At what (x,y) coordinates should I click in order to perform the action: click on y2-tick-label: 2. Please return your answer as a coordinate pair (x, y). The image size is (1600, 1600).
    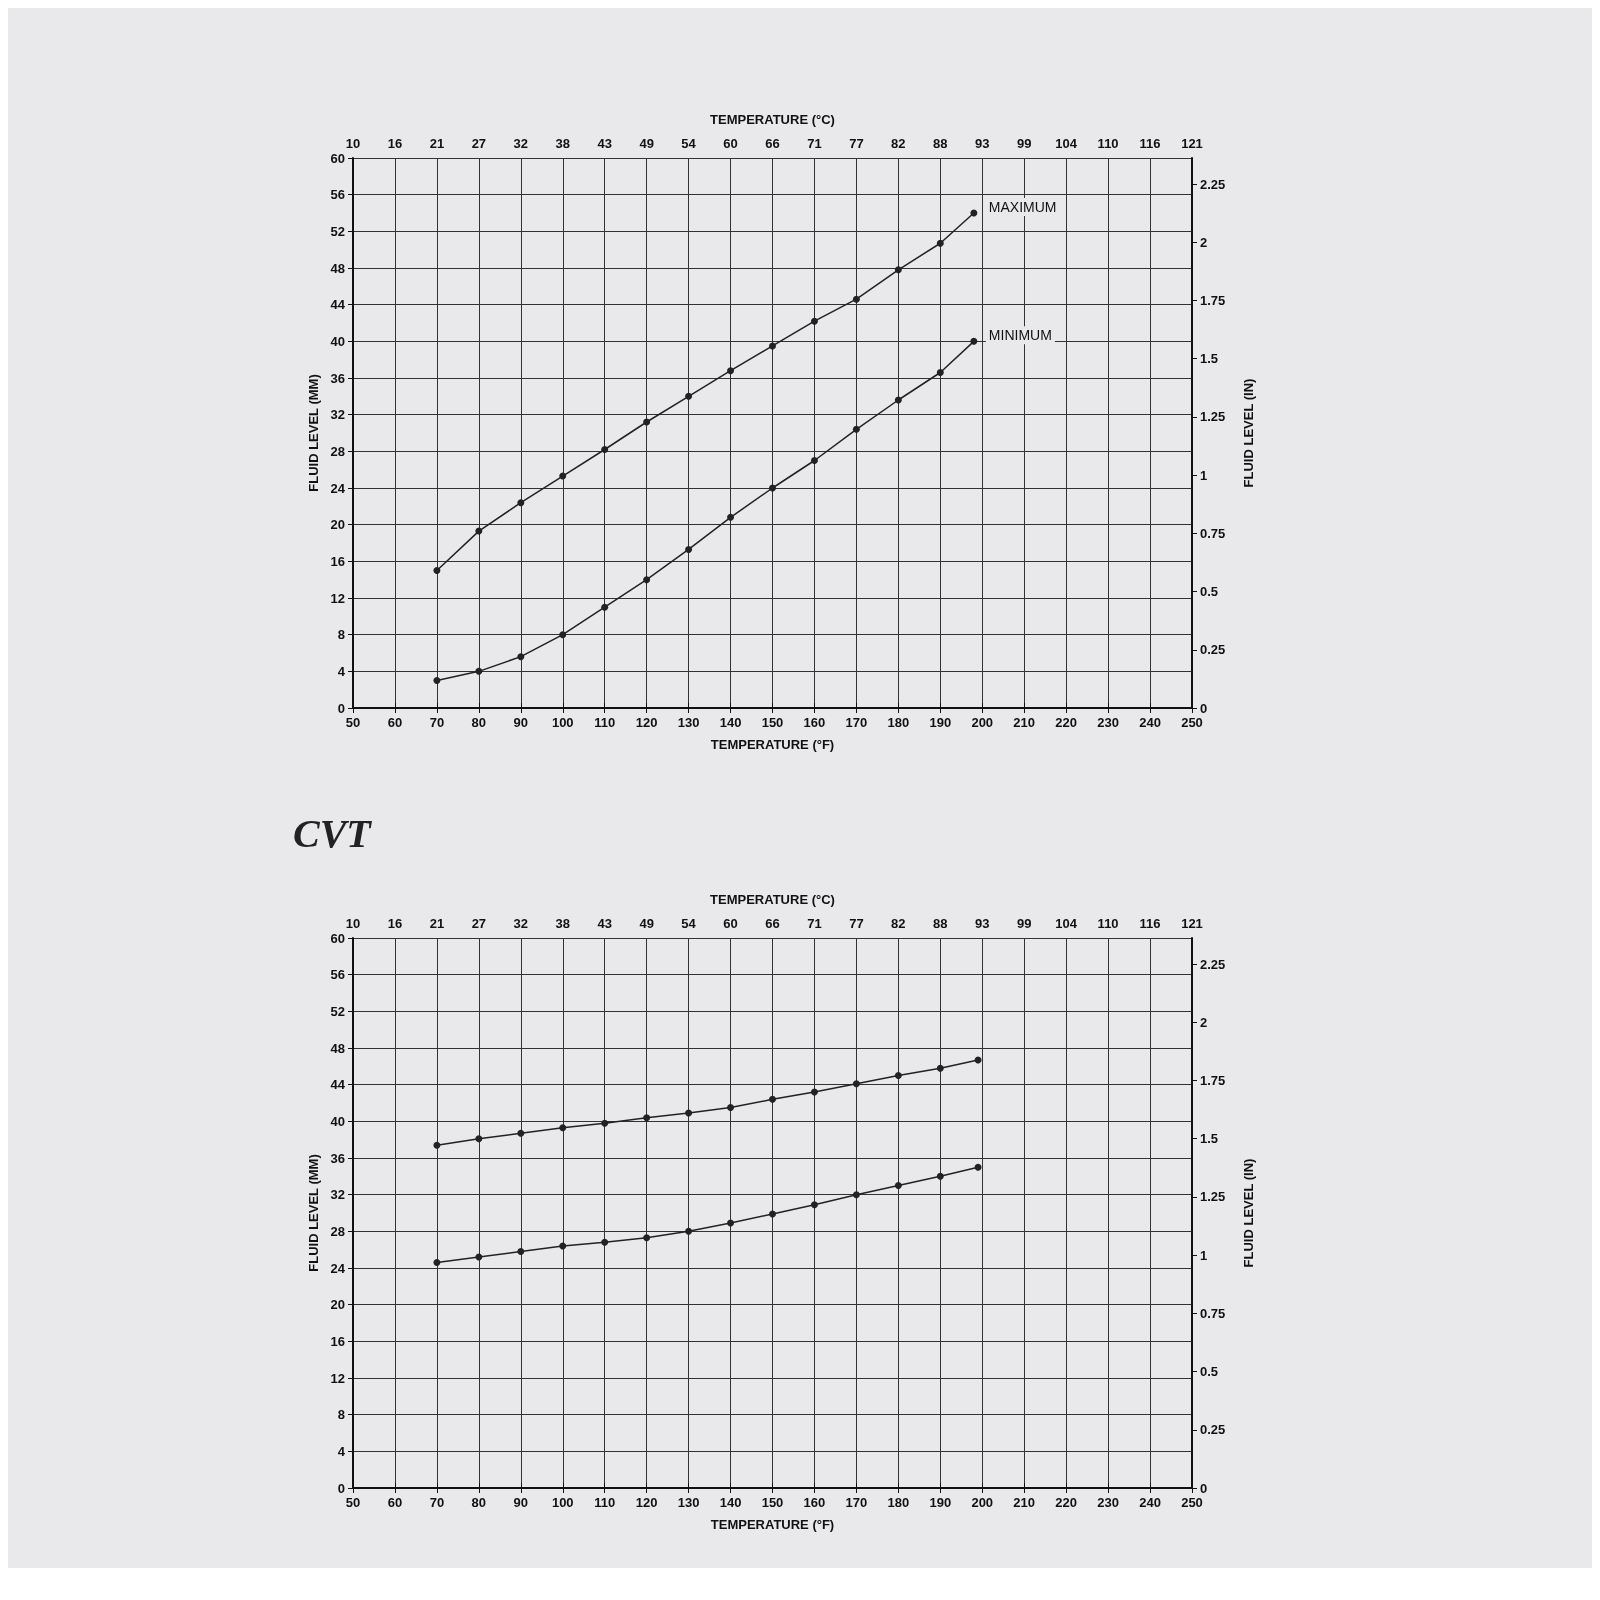
    Looking at the image, I should click on (1204, 1022).